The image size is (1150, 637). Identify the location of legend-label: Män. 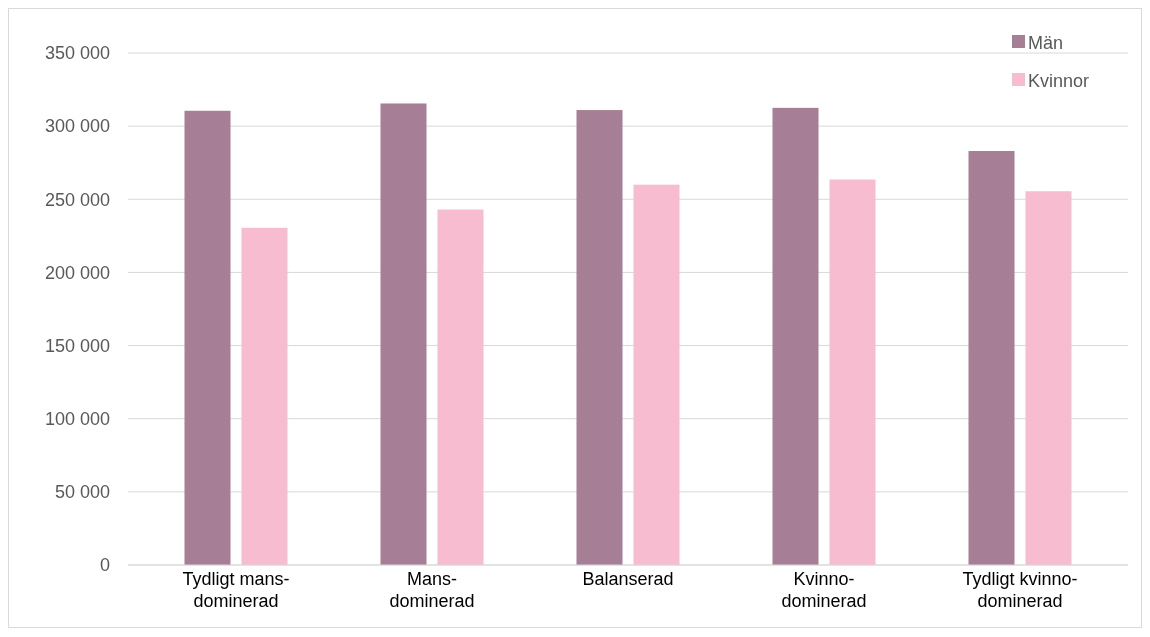
(1046, 43).